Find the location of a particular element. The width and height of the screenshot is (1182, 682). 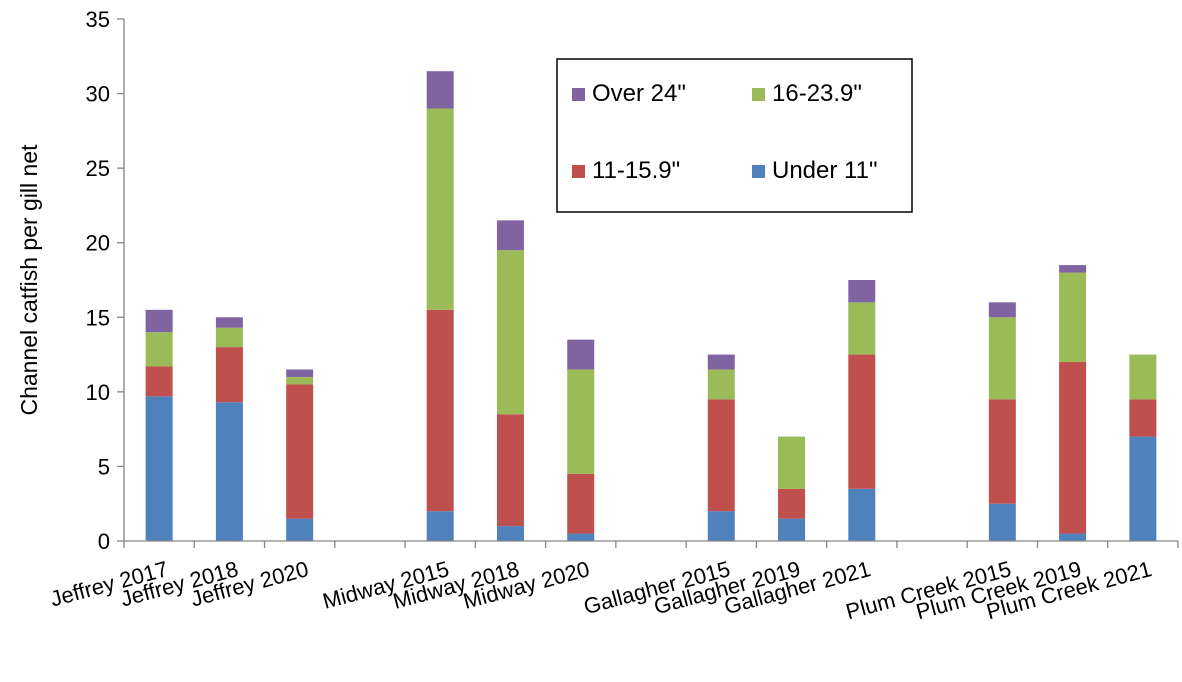

y-ticks: 0 5 10 15 20 25 30 35 is located at coordinates (105, 280).